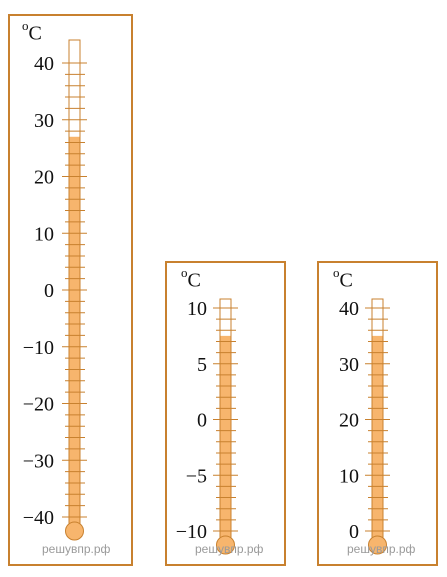  I want to click on thermometer-scale: 40 30 20 10 0, so click(364, 426).